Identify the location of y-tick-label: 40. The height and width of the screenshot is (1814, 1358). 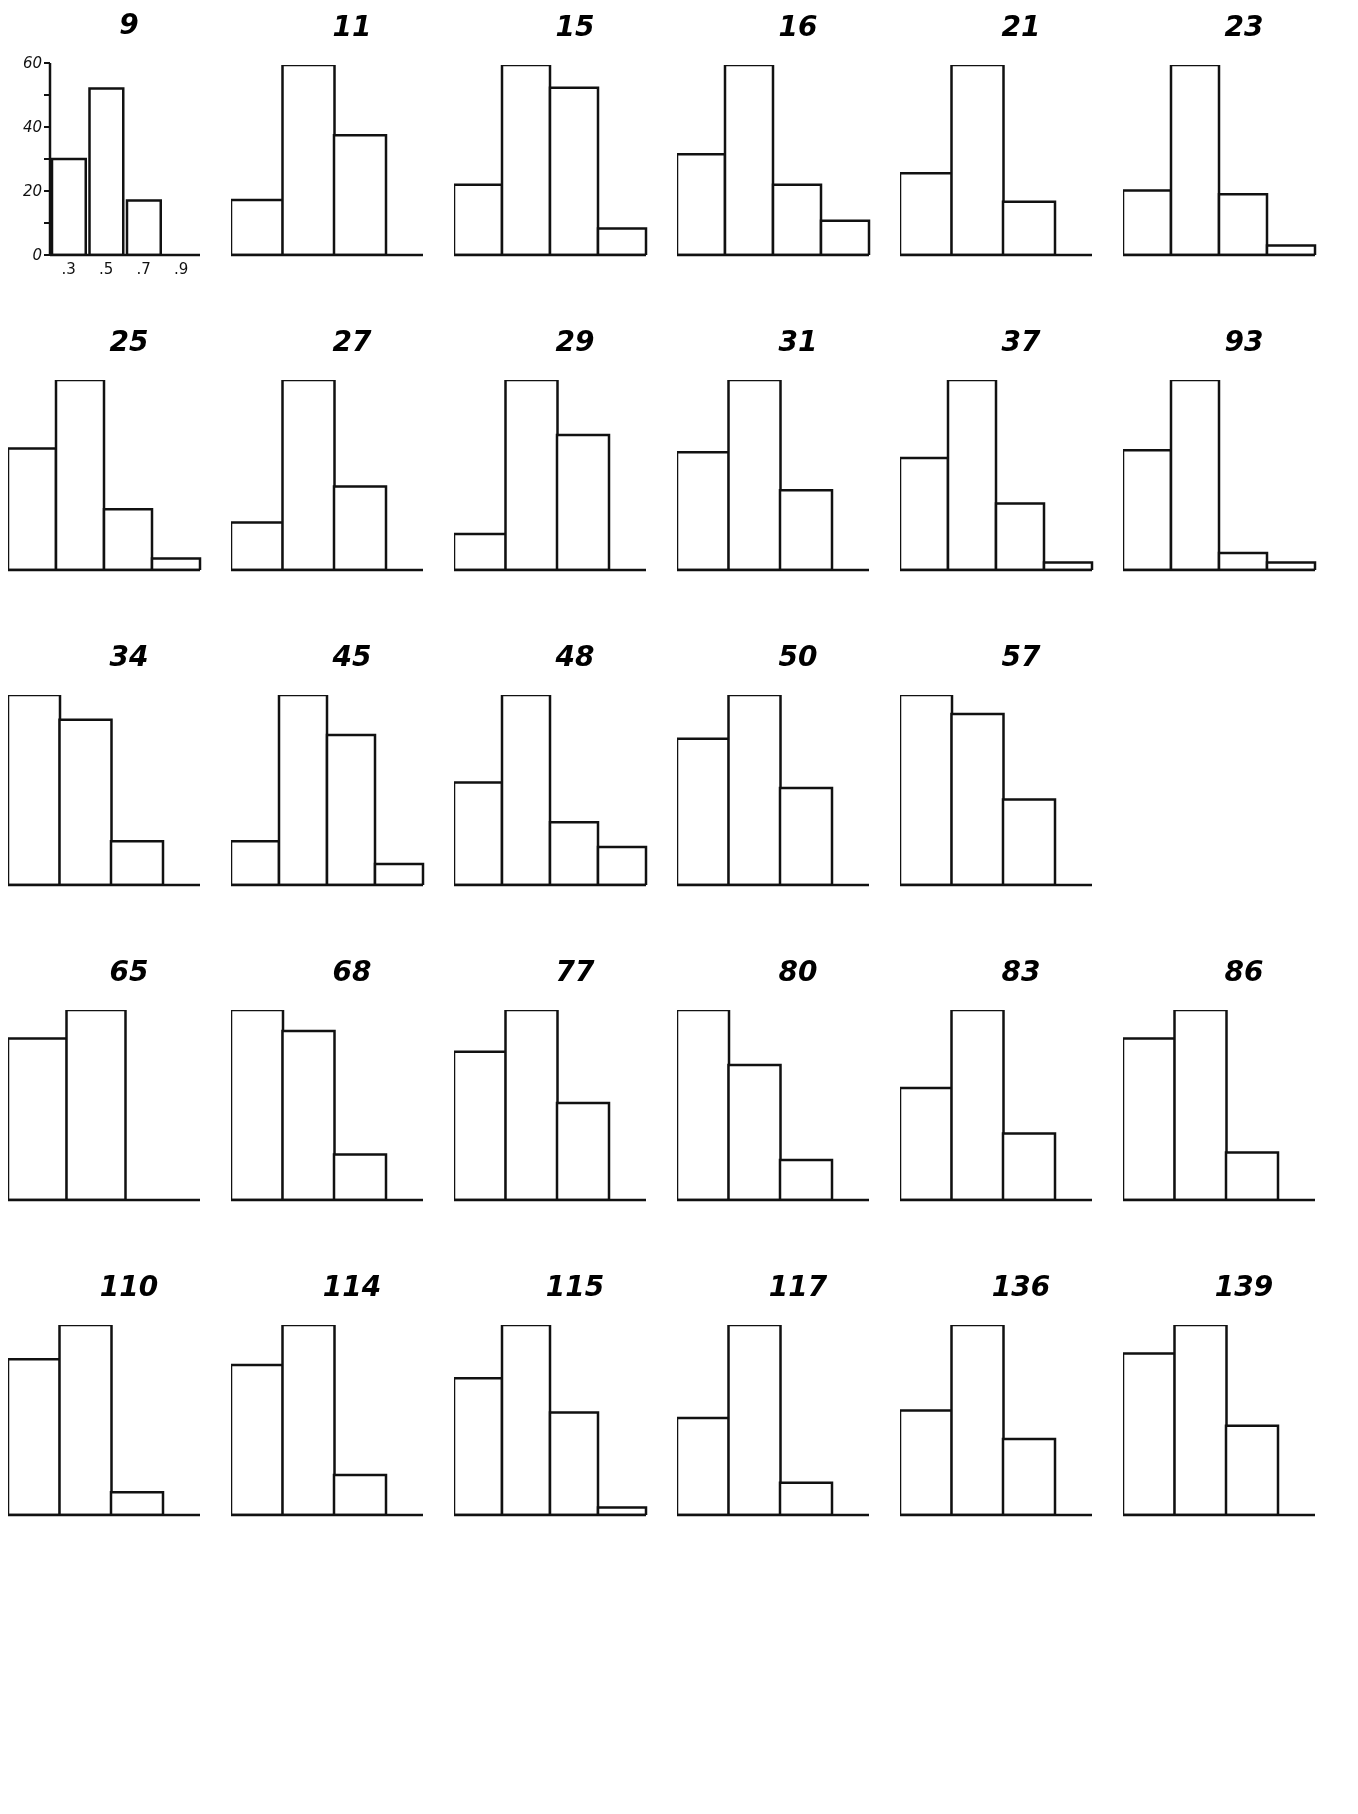
(32, 127).